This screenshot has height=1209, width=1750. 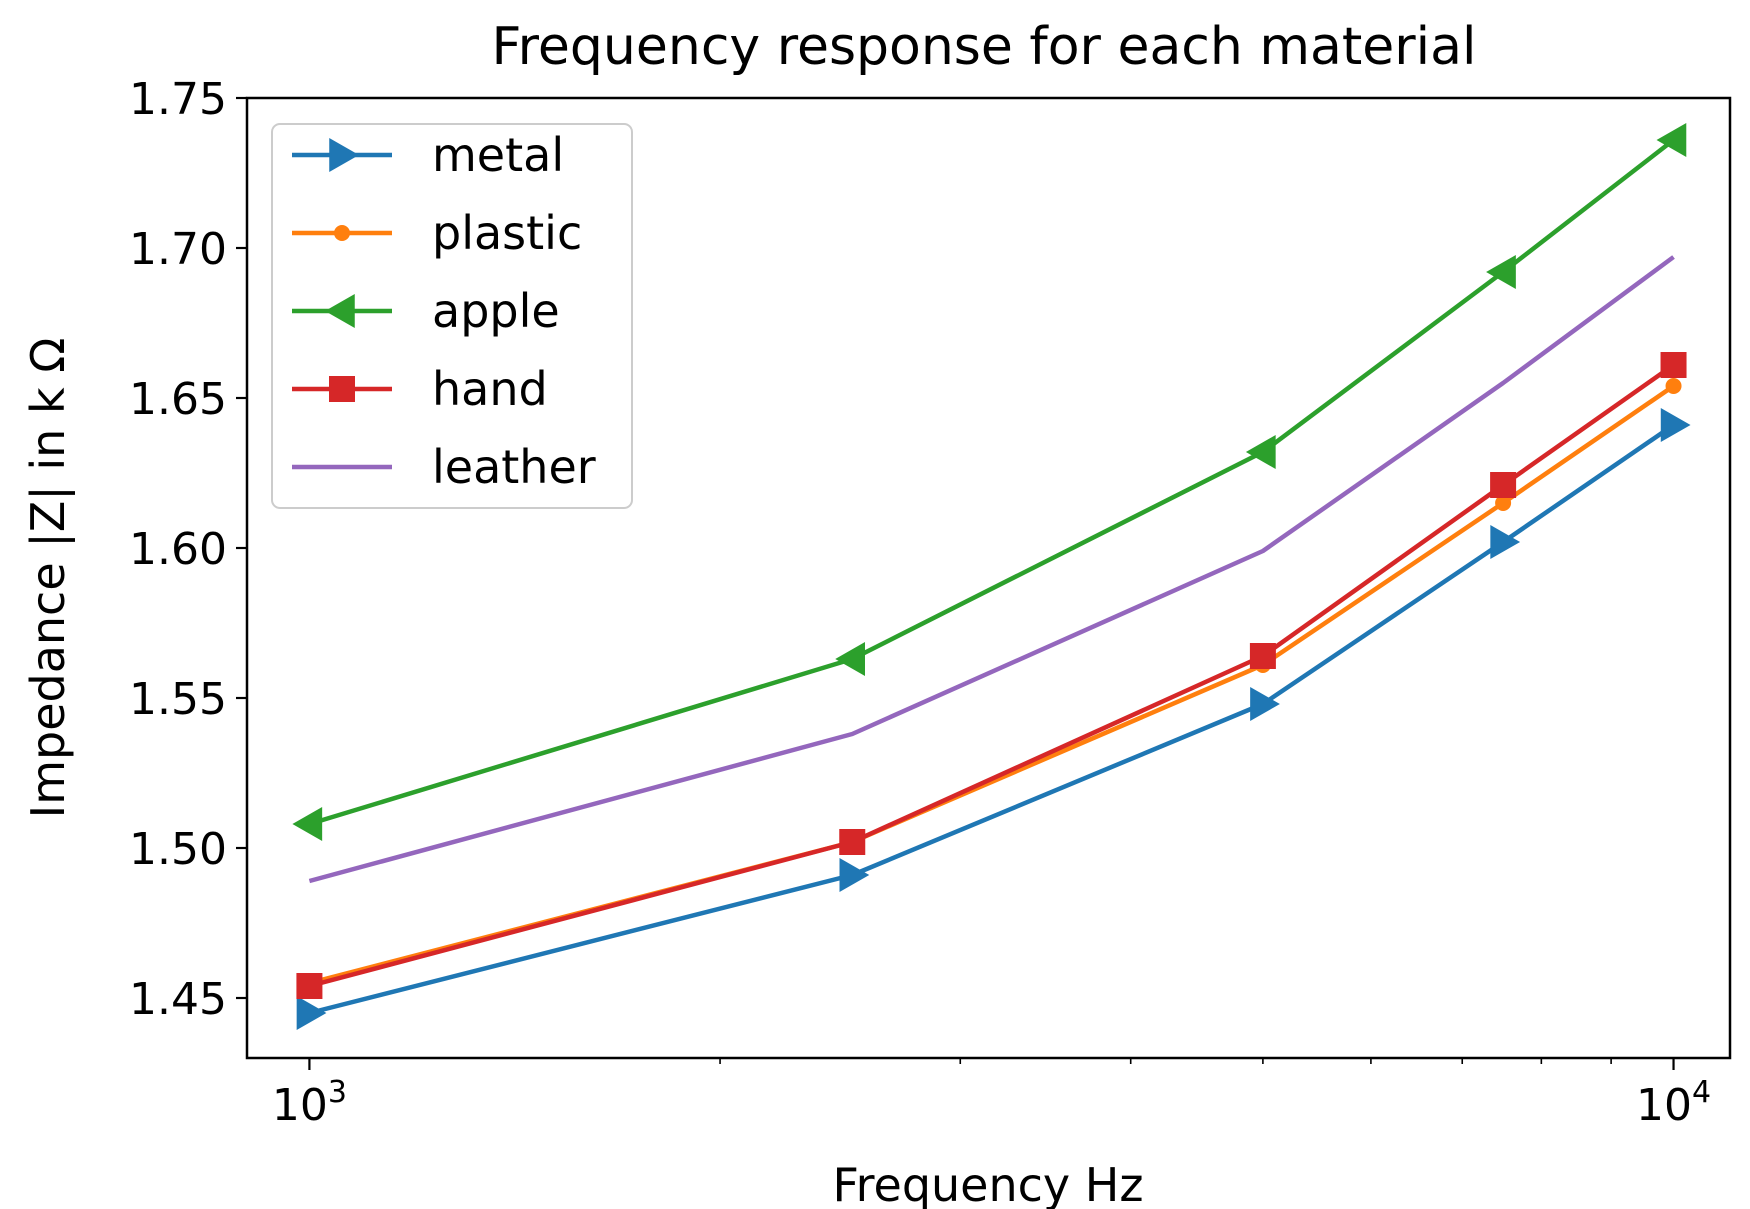 What do you see at coordinates (498, 155) in the screenshot?
I see `legend-label-metal: metal` at bounding box center [498, 155].